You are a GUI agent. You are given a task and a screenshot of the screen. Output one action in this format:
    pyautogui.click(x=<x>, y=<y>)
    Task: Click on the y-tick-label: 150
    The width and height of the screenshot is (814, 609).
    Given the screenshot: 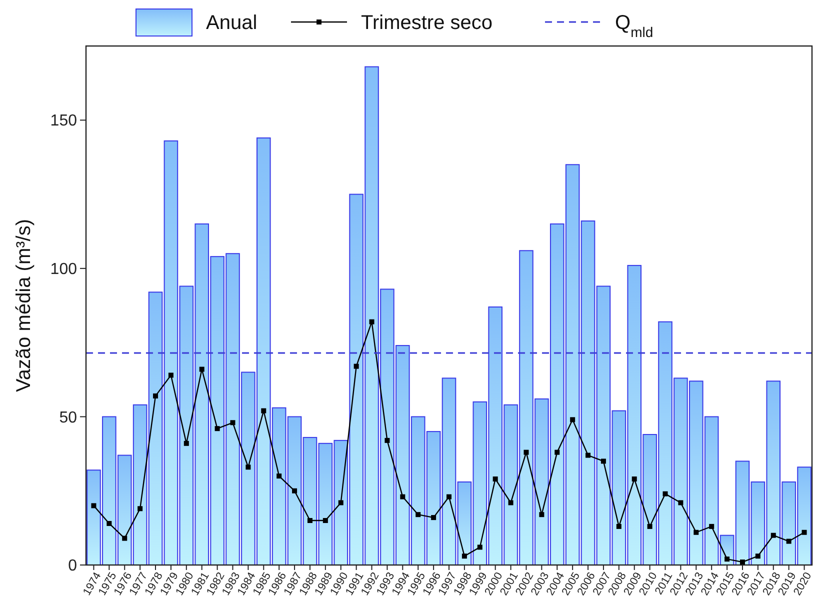 What is the action you would take?
    pyautogui.click(x=64, y=121)
    